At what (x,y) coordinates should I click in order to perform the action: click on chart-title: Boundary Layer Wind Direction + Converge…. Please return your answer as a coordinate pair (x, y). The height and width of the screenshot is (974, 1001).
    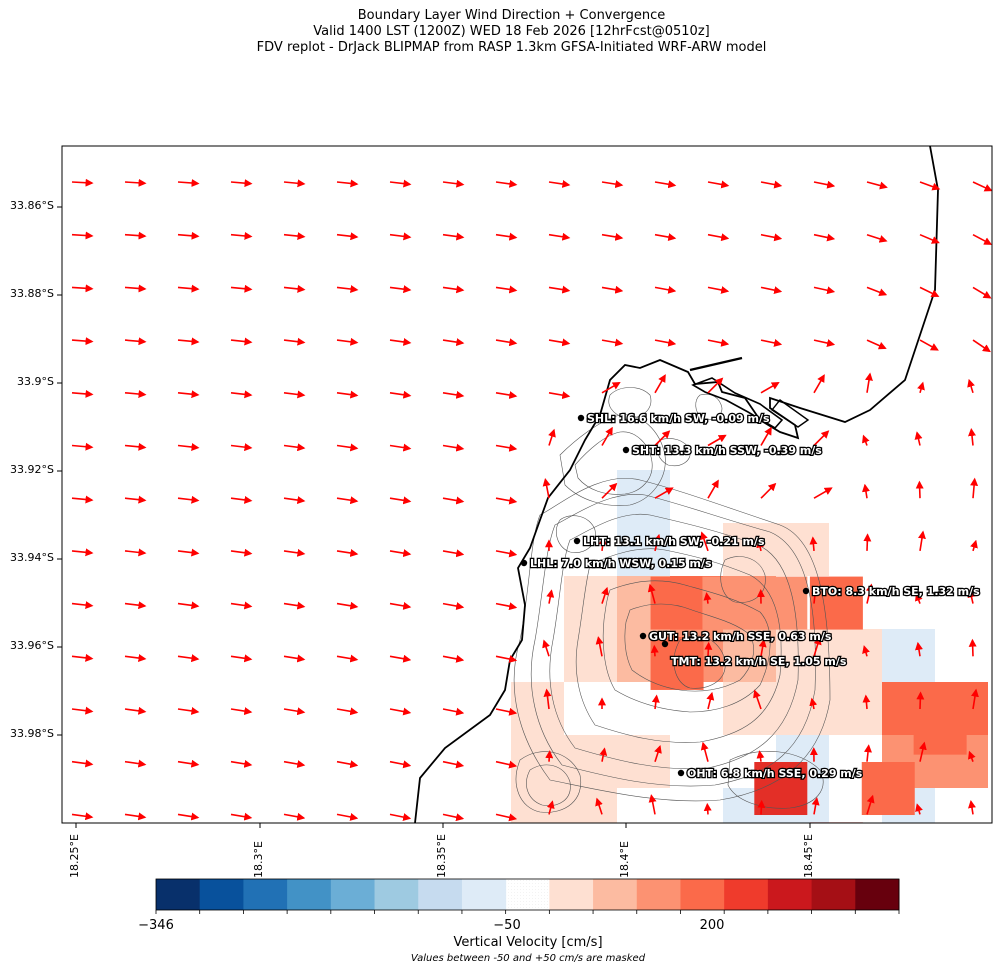
    Looking at the image, I should click on (500, 32).